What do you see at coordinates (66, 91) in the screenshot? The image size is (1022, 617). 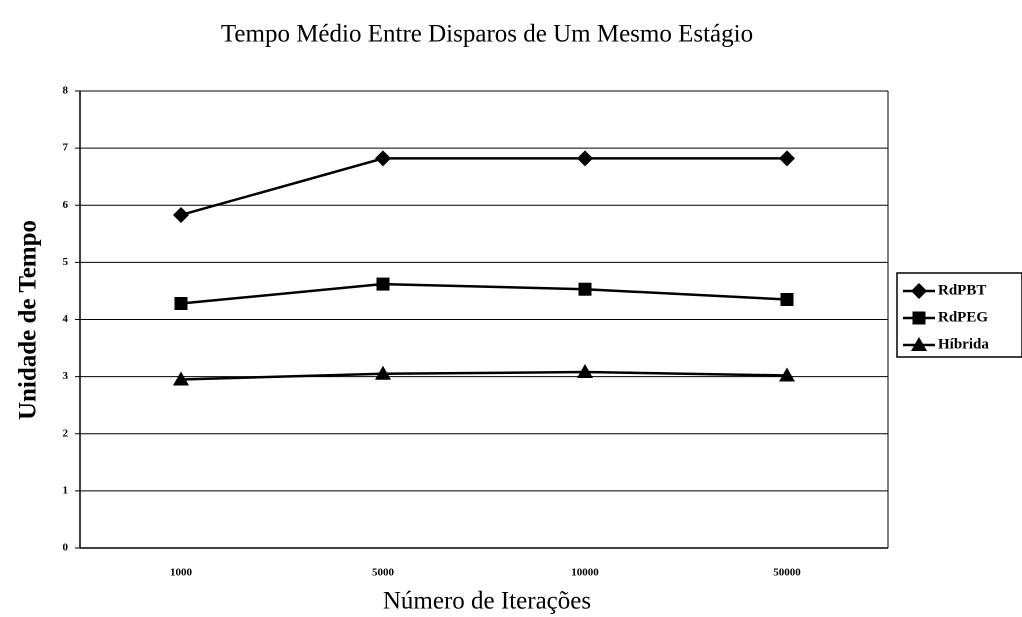 I see `y-tick-label: 8` at bounding box center [66, 91].